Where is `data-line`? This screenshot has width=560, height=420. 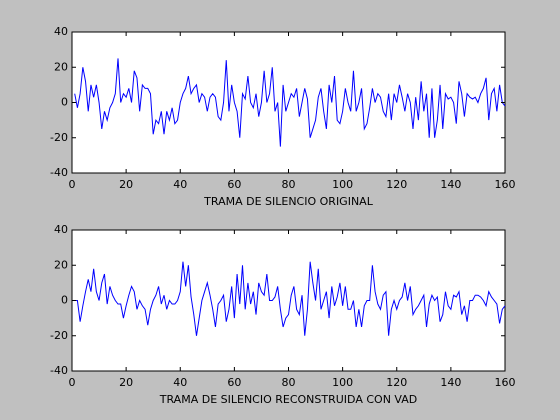 data-line is located at coordinates (290, 298).